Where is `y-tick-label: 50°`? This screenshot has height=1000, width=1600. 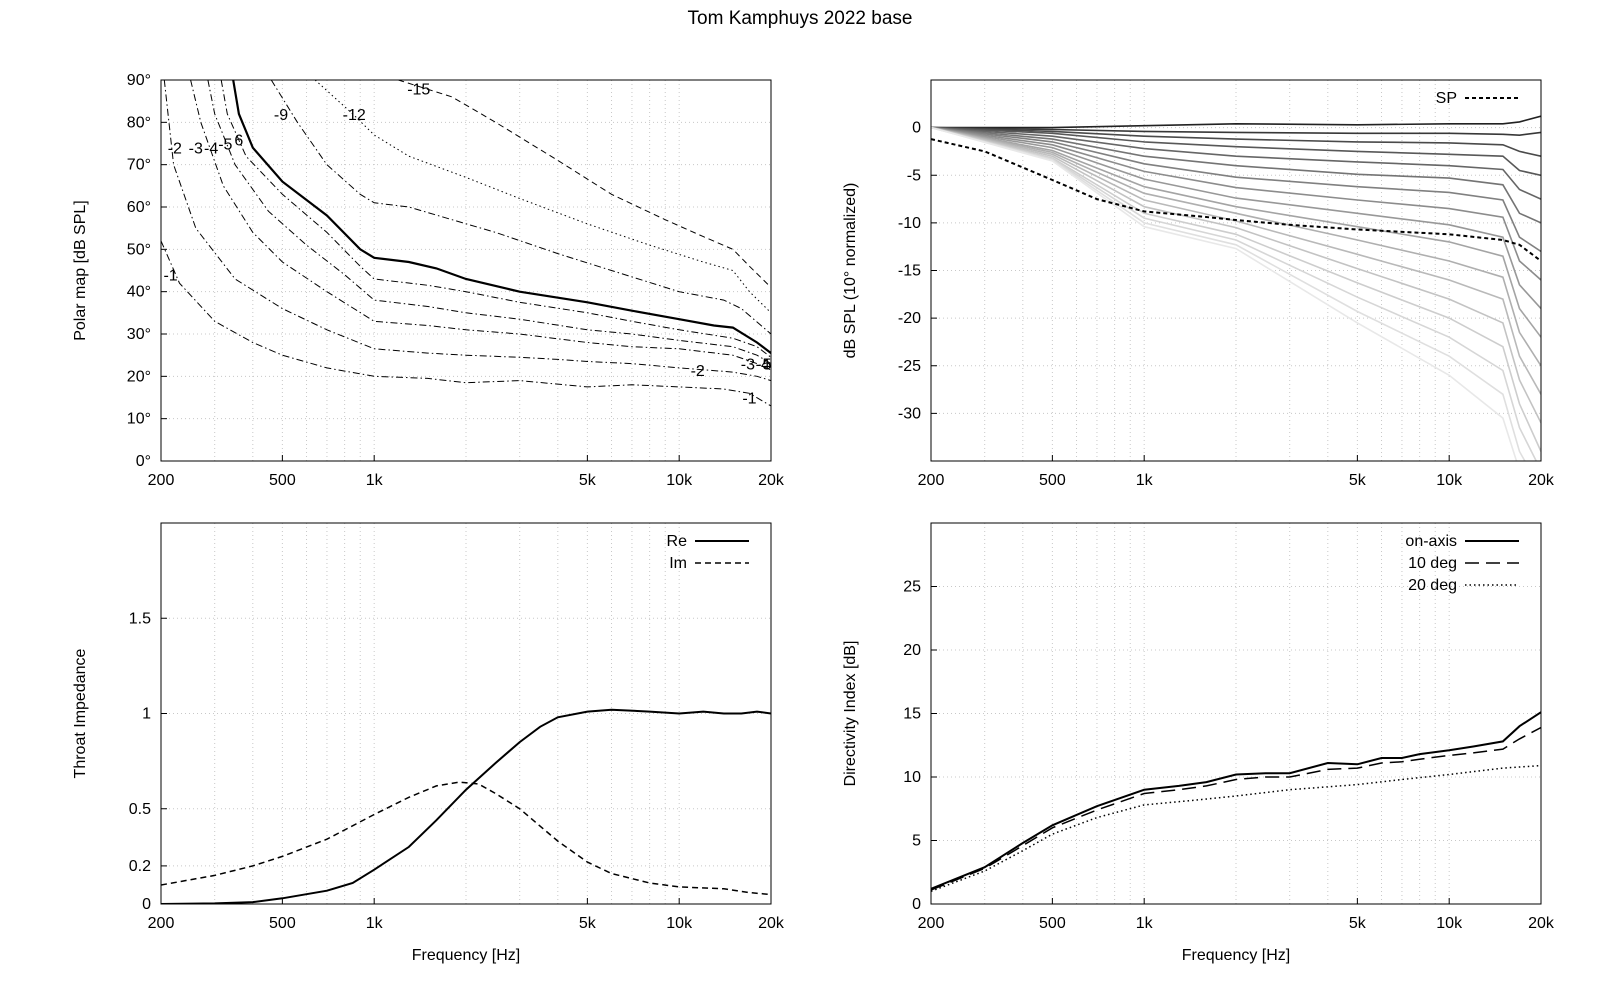 y-tick-label: 50° is located at coordinates (139, 249).